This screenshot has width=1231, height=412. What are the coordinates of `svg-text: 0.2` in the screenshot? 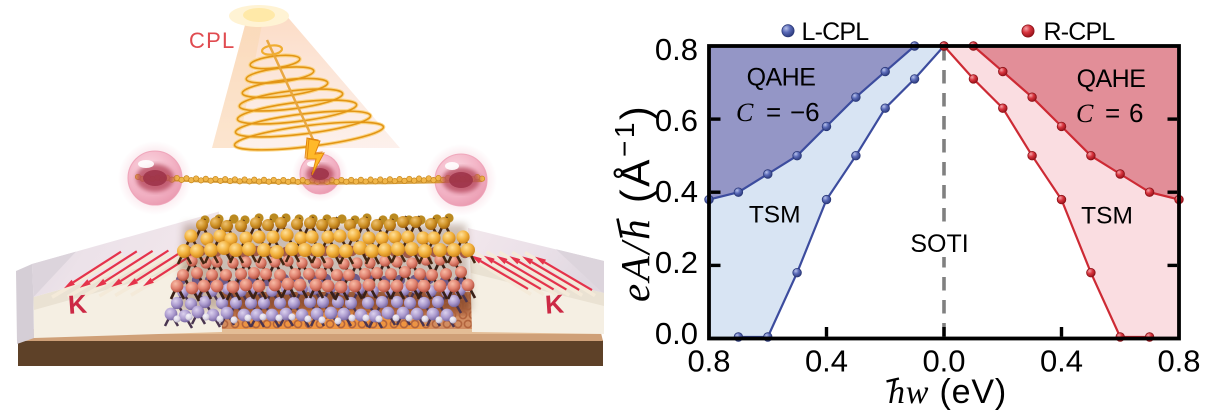 It's located at (676, 262).